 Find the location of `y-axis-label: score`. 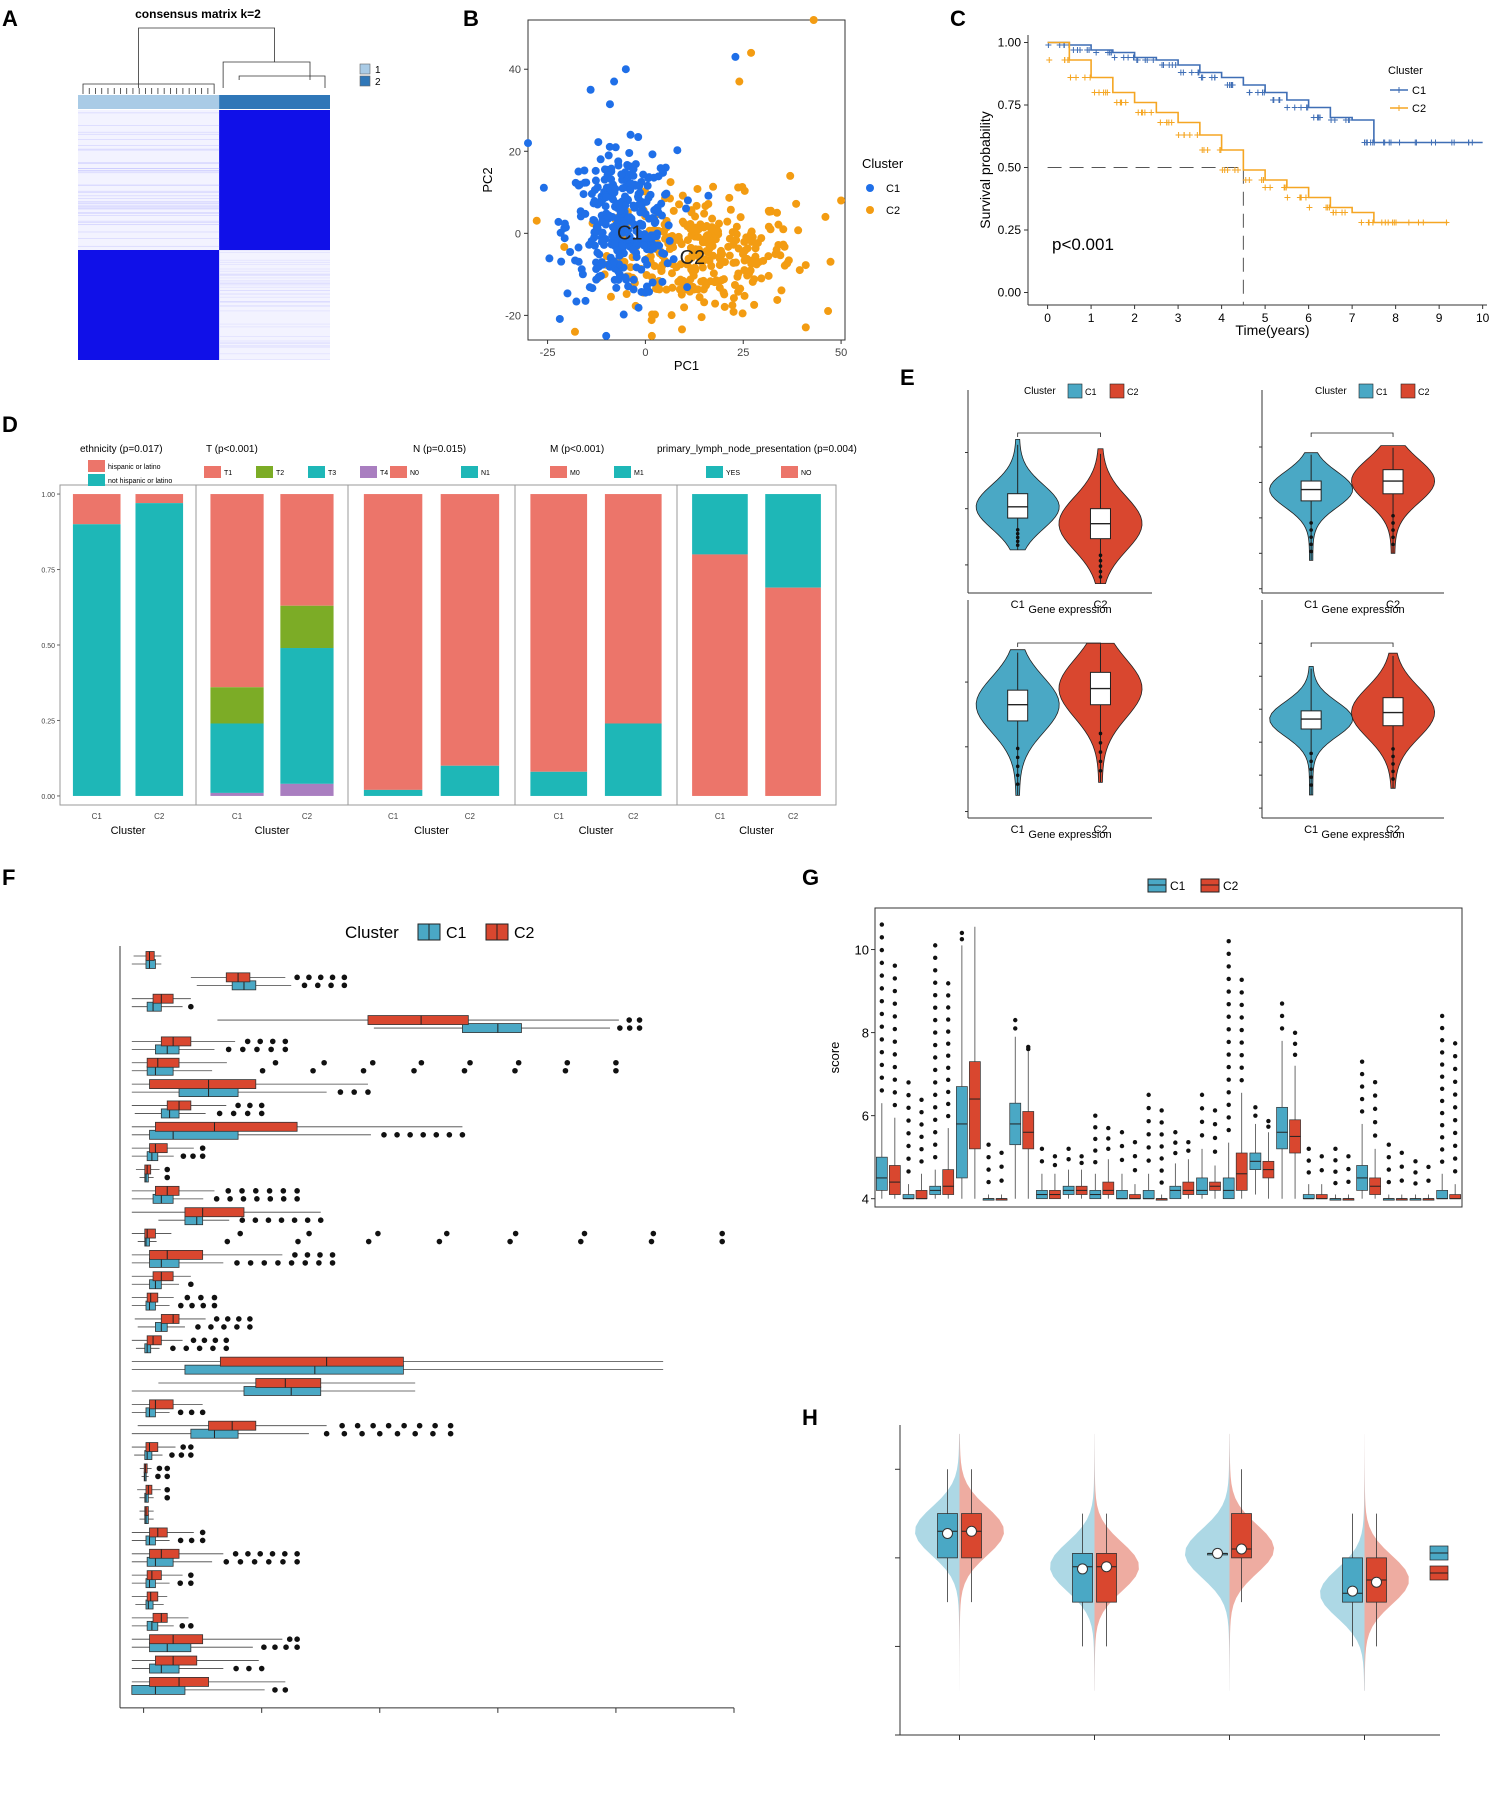

y-axis-label: score is located at coordinates (834, 1058).